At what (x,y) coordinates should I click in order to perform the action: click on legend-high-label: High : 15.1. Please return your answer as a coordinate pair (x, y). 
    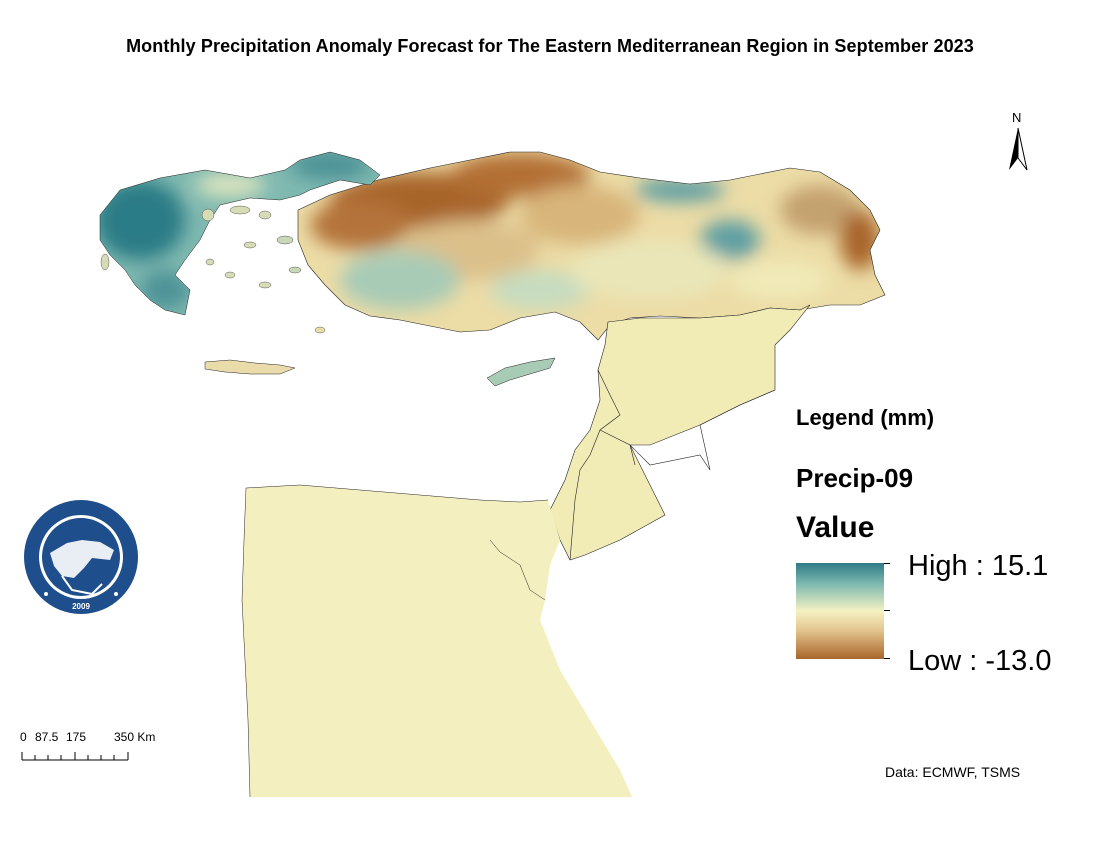
    Looking at the image, I should click on (978, 566).